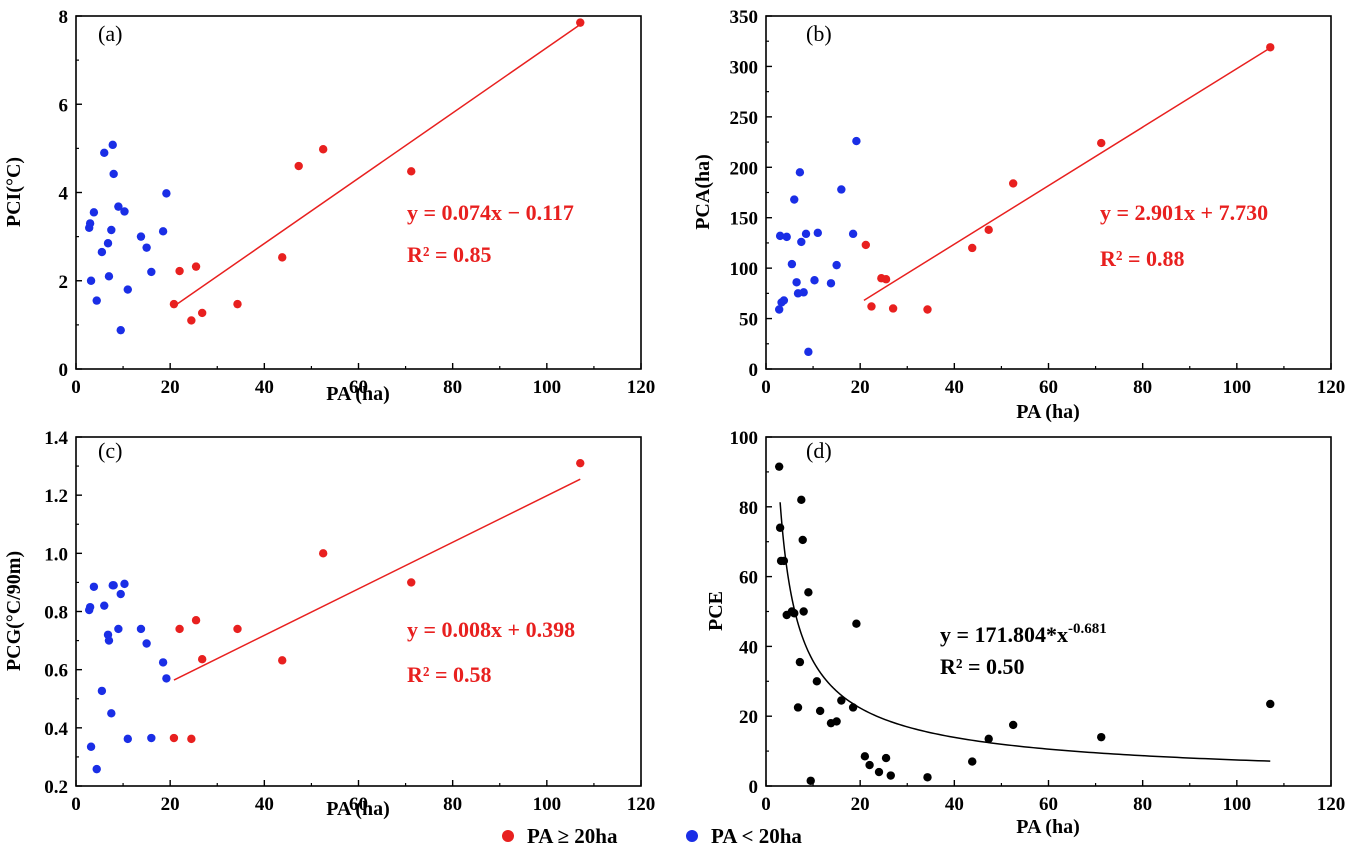 This screenshot has width=1362, height=859. I want to click on fit-r-squared: R² = 0.58, so click(449, 674).